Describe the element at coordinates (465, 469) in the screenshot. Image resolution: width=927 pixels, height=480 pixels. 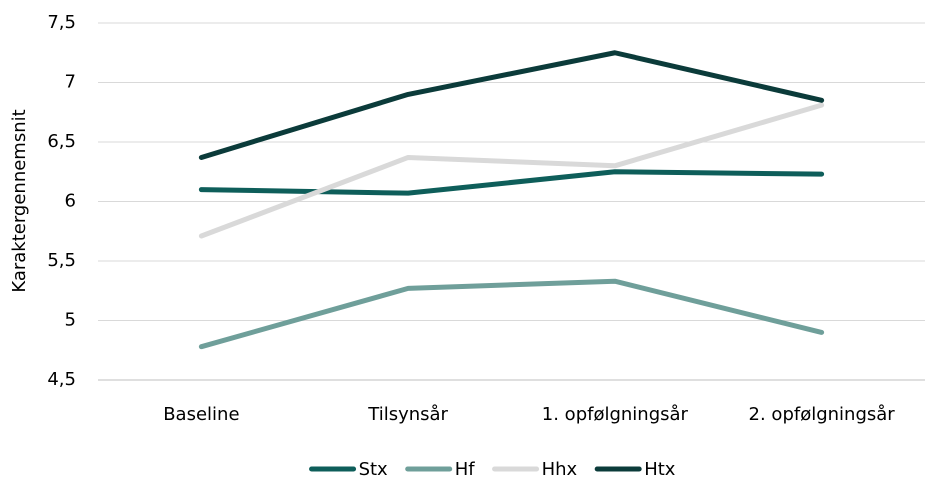
I see `legend-label: Hf` at that location.